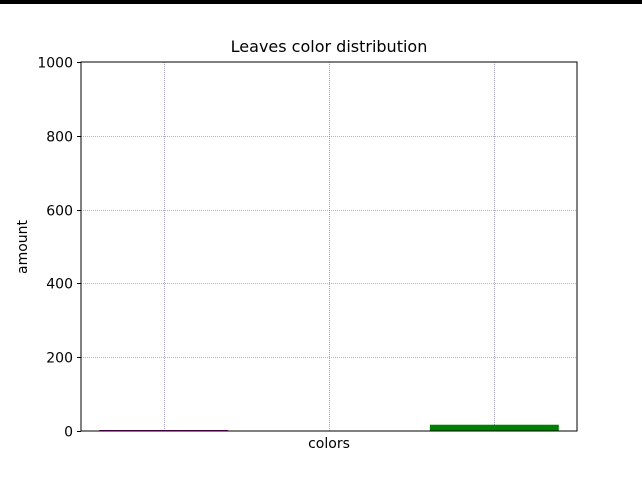 This screenshot has height=484, width=642. Describe the element at coordinates (23, 246) in the screenshot. I see `y-axis-label: amount` at that location.